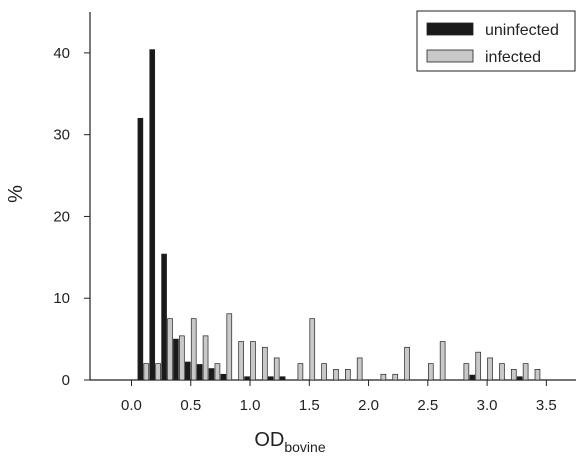  I want to click on legend: uninfected infected, so click(496, 41).